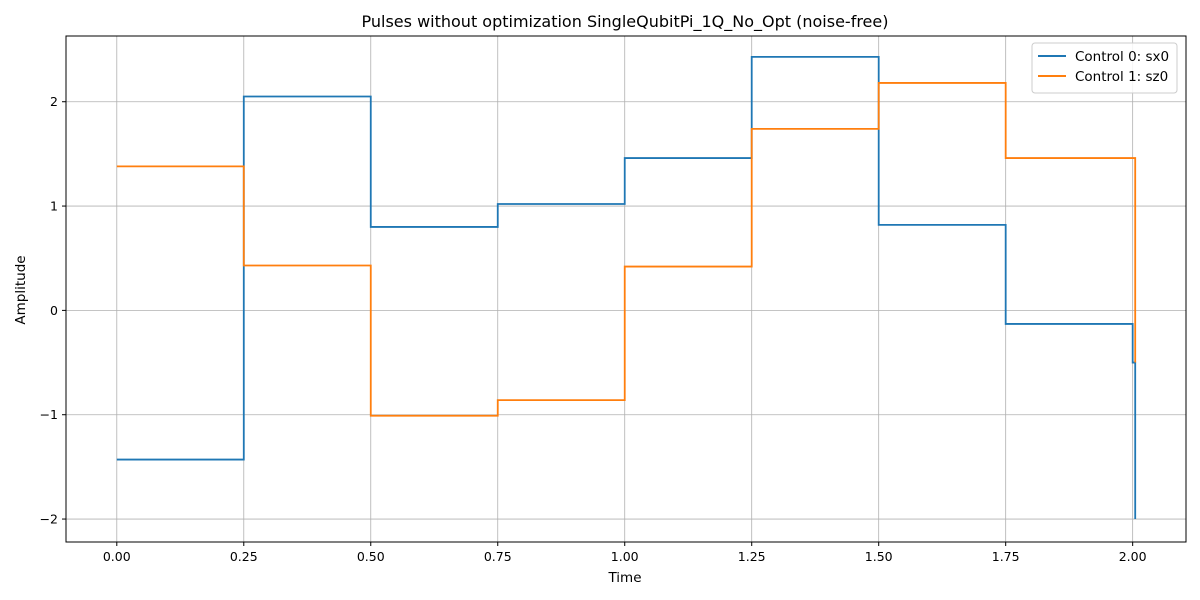  What do you see at coordinates (498, 556) in the screenshot?
I see `x-tick-label: 0.75` at bounding box center [498, 556].